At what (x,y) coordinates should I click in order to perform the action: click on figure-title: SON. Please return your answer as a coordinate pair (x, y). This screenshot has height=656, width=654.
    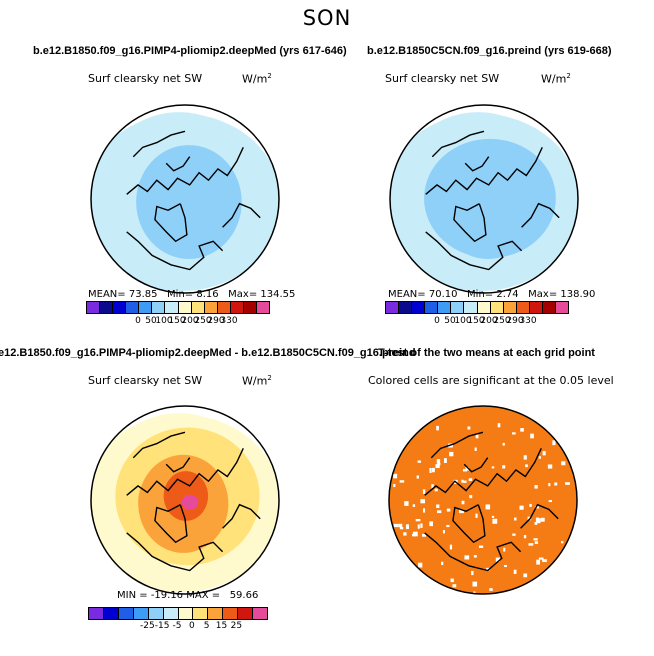
    Looking at the image, I should click on (327, 18).